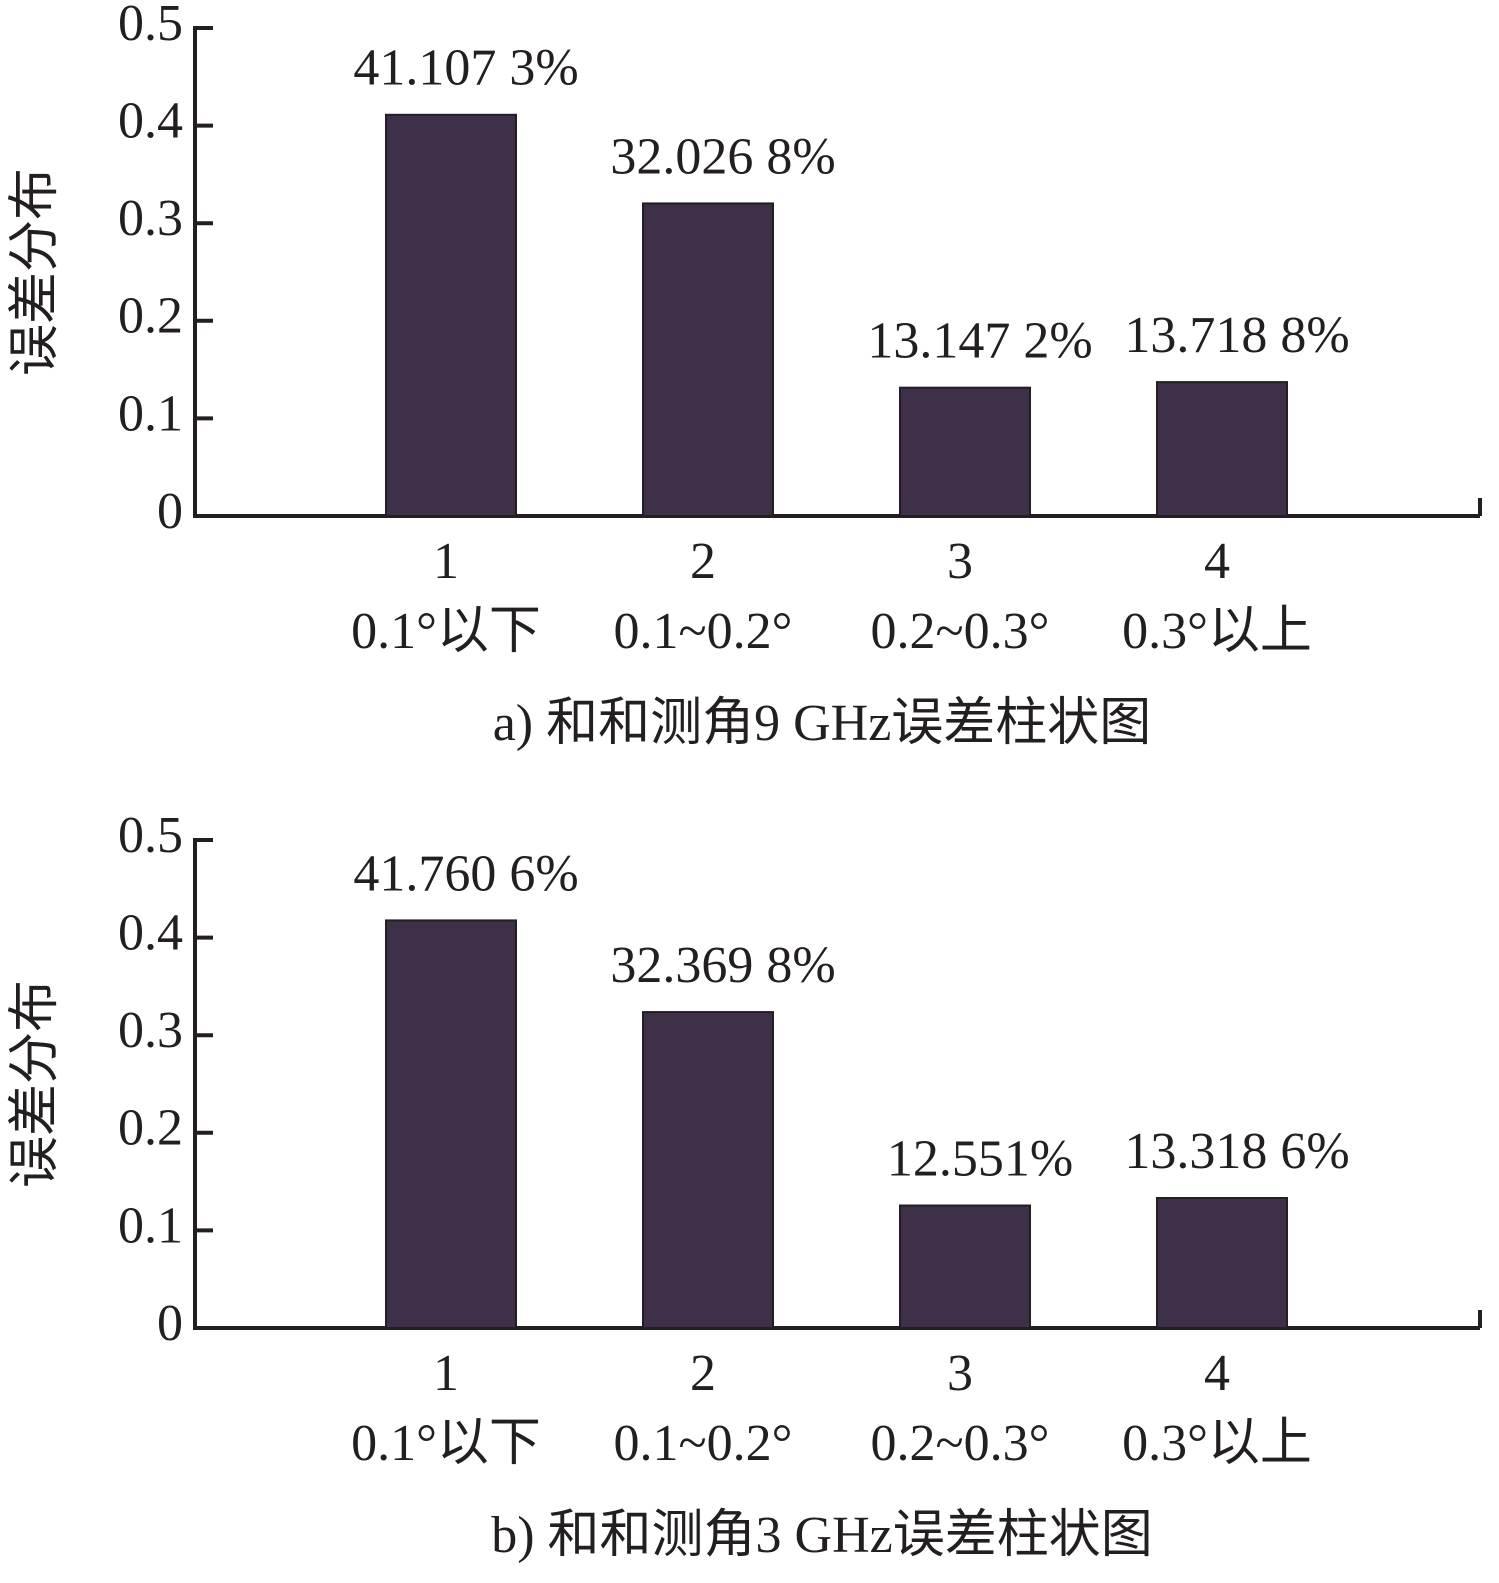 The height and width of the screenshot is (1583, 1499). What do you see at coordinates (1236, 1151) in the screenshot?
I see `value-label: 13.318 6%` at bounding box center [1236, 1151].